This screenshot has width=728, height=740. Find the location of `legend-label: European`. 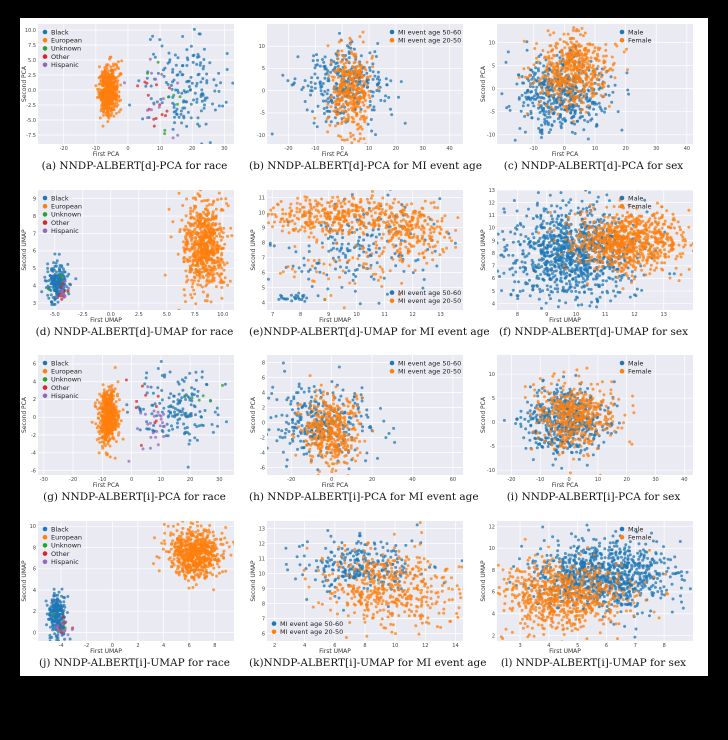

legend-label: European is located at coordinates (66, 41).